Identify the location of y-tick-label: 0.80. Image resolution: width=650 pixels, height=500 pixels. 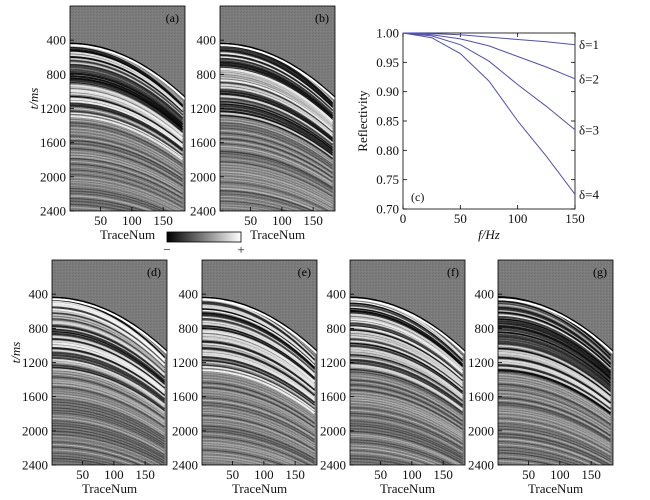
(387, 150).